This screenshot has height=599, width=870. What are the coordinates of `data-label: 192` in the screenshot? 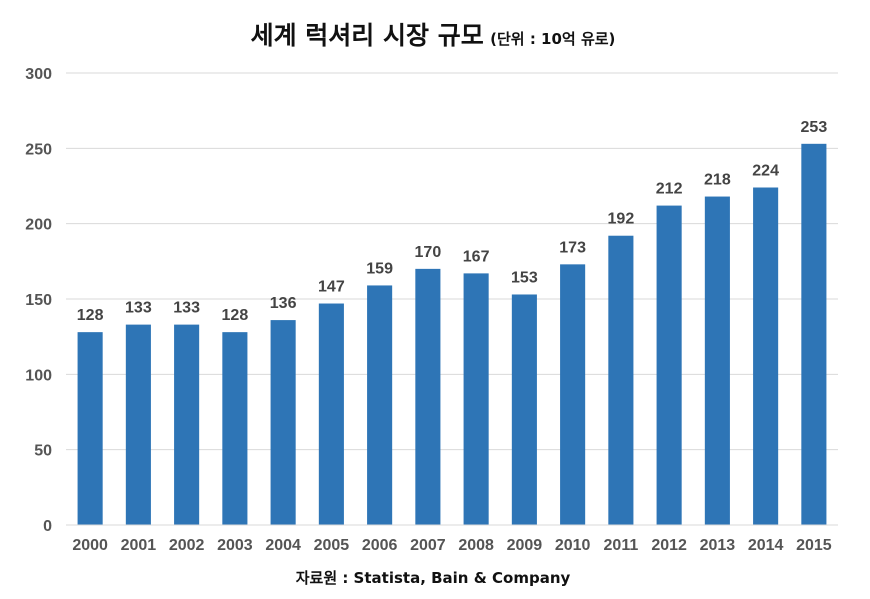 It's located at (621, 219).